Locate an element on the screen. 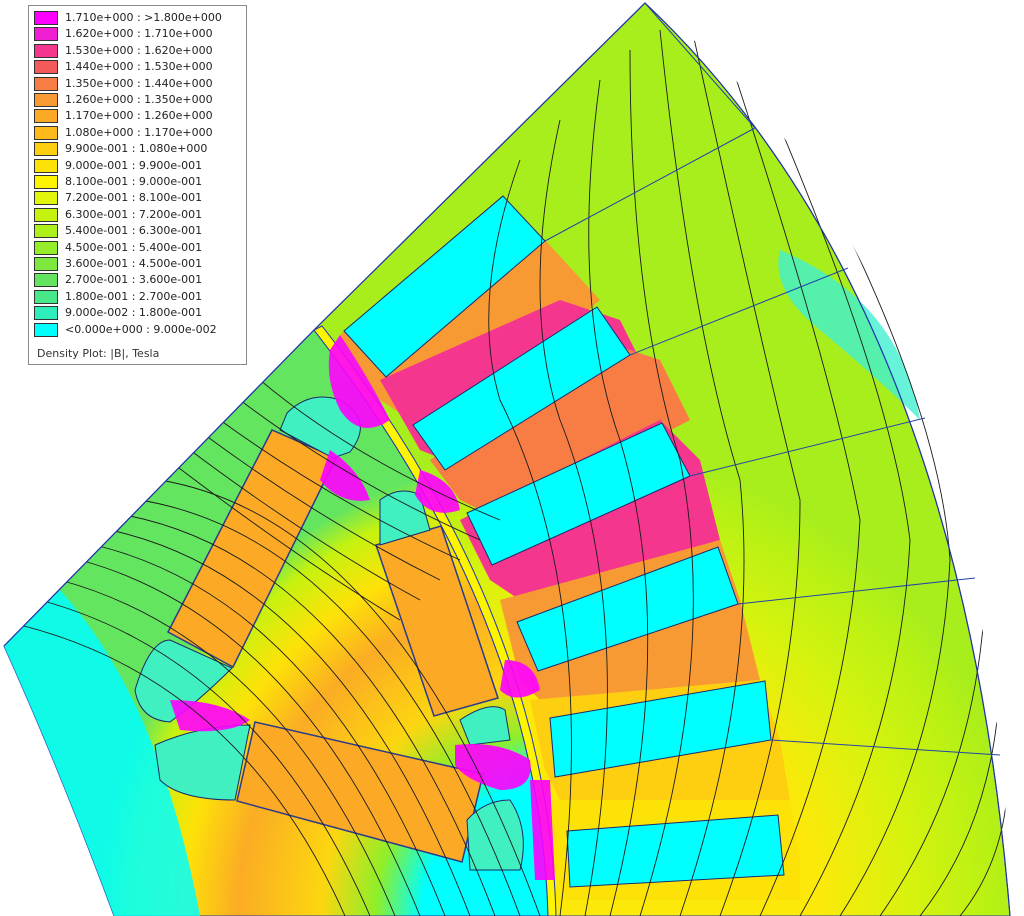  legend-range-label: 9.000e-002 : 1.800e-001 is located at coordinates (134, 313).